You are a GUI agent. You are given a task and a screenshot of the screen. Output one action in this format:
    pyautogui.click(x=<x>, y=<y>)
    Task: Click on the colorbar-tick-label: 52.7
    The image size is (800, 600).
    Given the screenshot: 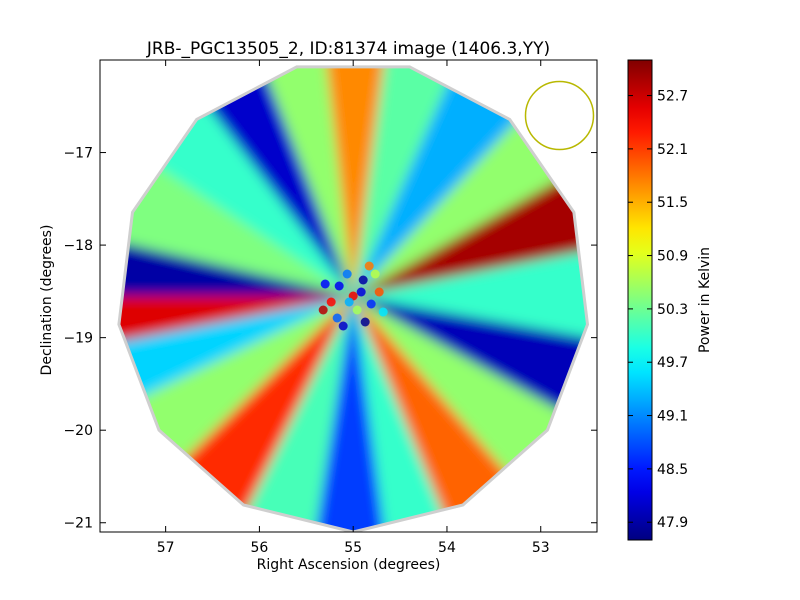 What is the action you would take?
    pyautogui.click(x=672, y=97)
    